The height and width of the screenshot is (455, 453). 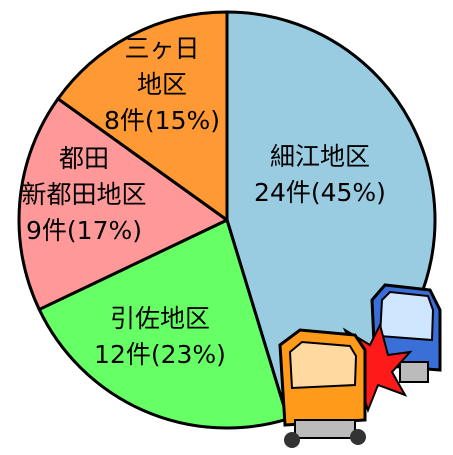 I want to click on blue-car-window, so click(x=406, y=316).